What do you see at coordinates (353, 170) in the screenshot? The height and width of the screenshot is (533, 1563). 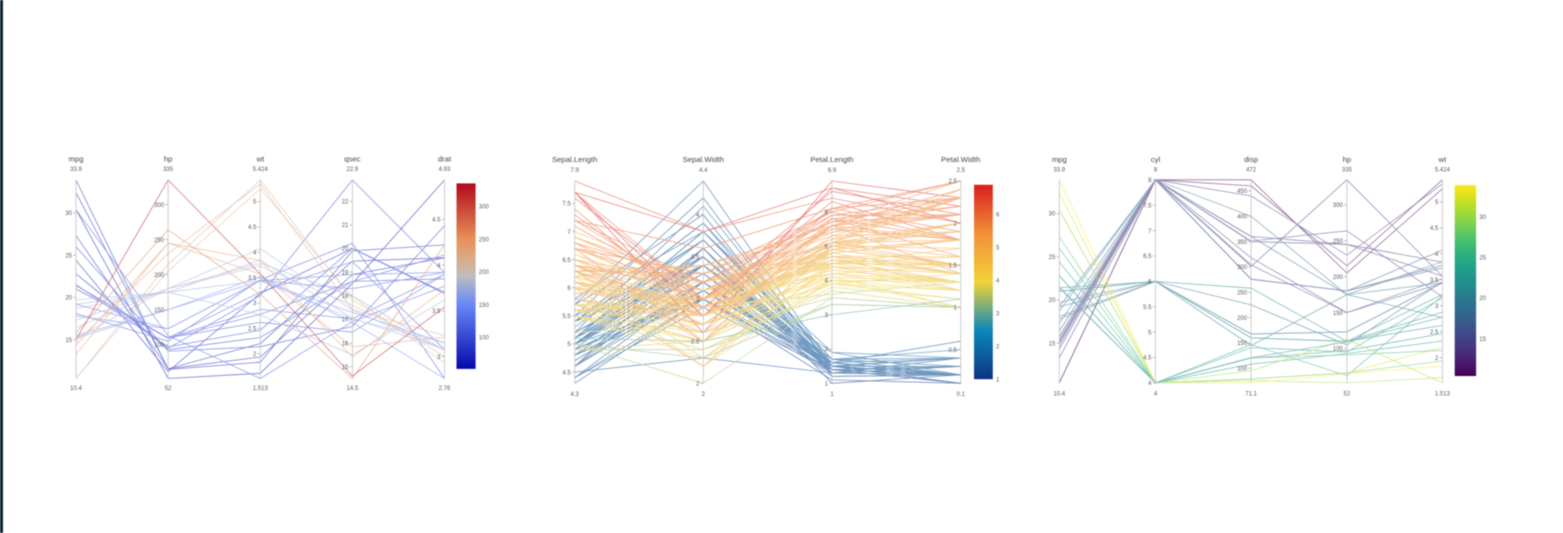 I see `svg-text: 22.9` at bounding box center [353, 170].